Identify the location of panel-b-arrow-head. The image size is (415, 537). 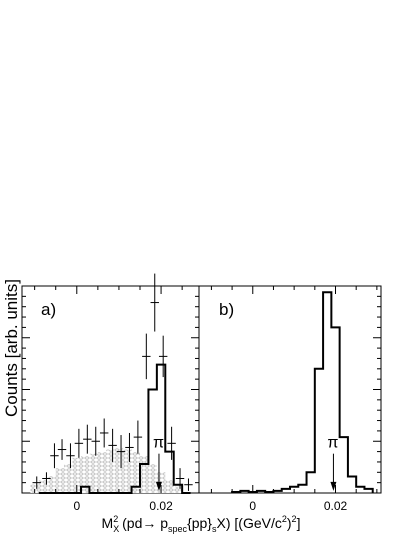
(333, 486).